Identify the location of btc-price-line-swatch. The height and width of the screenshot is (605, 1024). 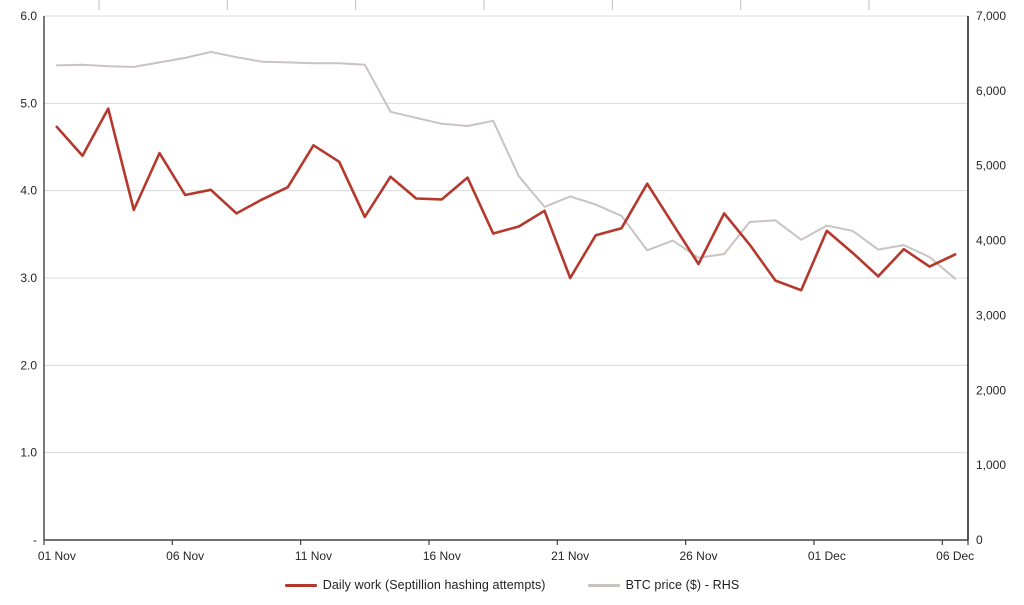
(603, 585).